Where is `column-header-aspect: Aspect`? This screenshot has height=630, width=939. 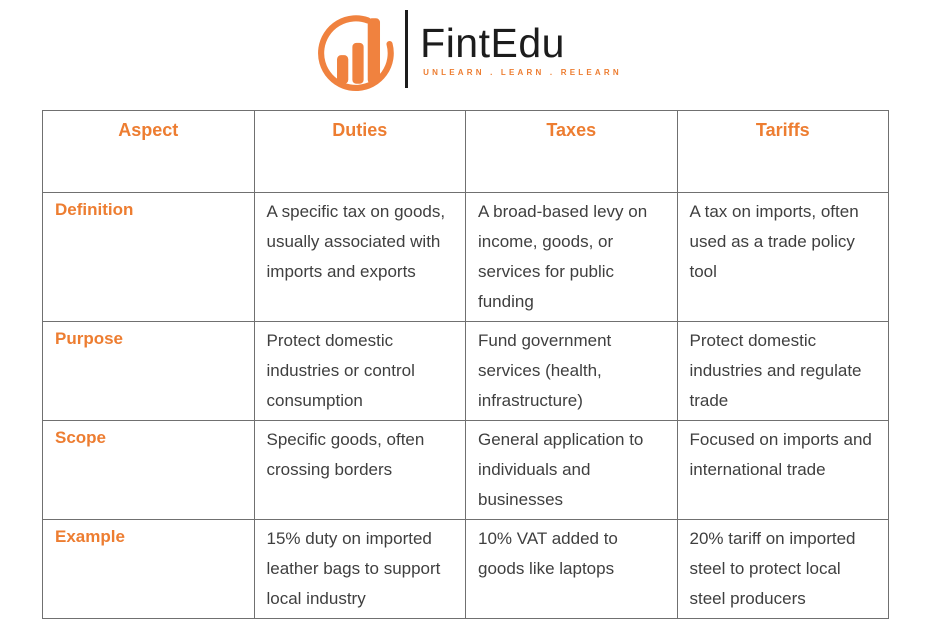 column-header-aspect: Aspect is located at coordinates (148, 151).